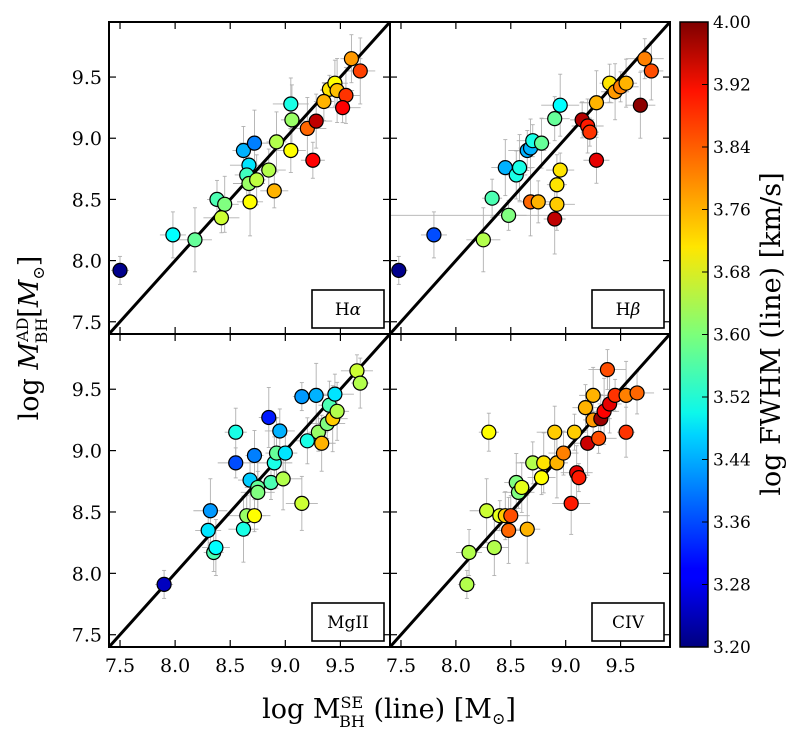 The width and height of the screenshot is (798, 735). What do you see at coordinates (732, 23) in the screenshot?
I see `colorbar-tick-label: 4.00` at bounding box center [732, 23].